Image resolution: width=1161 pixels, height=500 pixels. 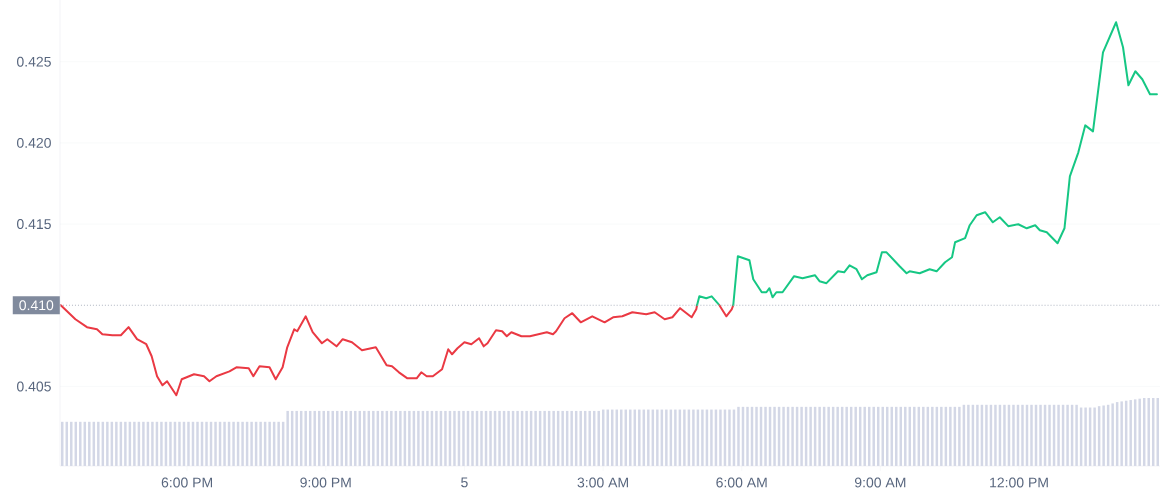 I want to click on y-tick-label: 0.420, so click(x=33, y=142).